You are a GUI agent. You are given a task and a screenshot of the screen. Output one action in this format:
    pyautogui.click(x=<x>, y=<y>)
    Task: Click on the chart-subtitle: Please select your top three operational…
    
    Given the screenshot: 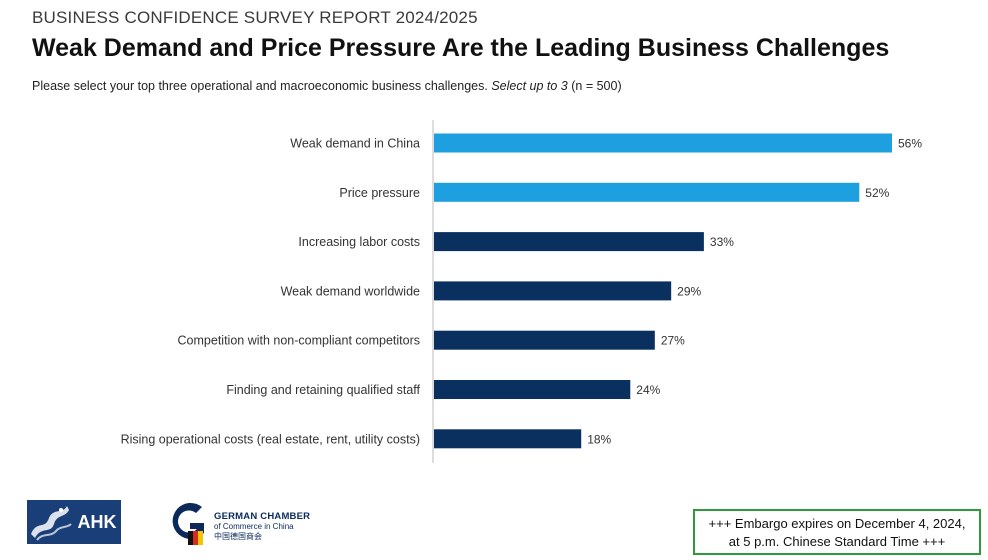 What is the action you would take?
    pyautogui.click(x=327, y=86)
    